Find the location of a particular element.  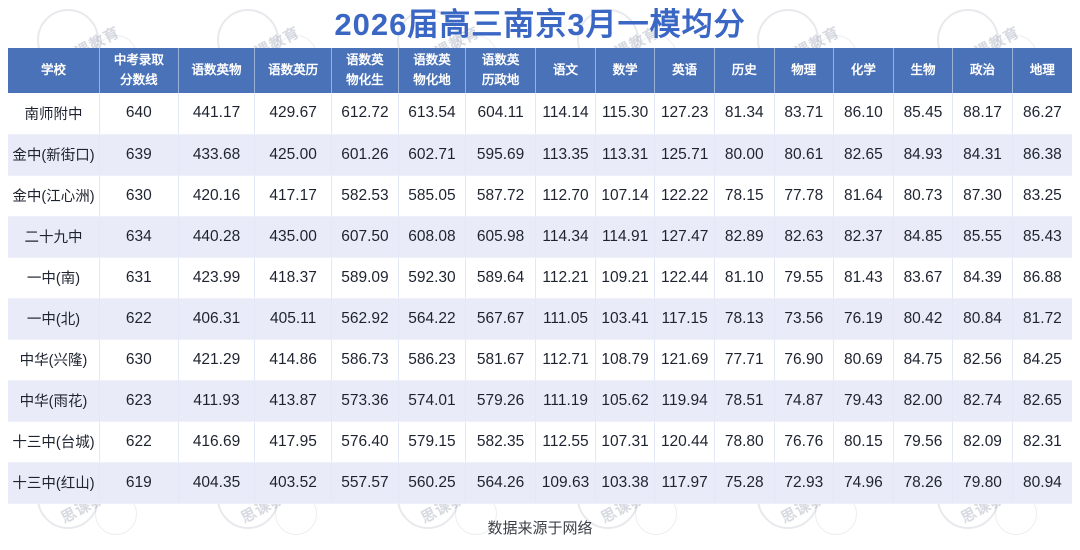

score-cell: 109.21 is located at coordinates (625, 278).